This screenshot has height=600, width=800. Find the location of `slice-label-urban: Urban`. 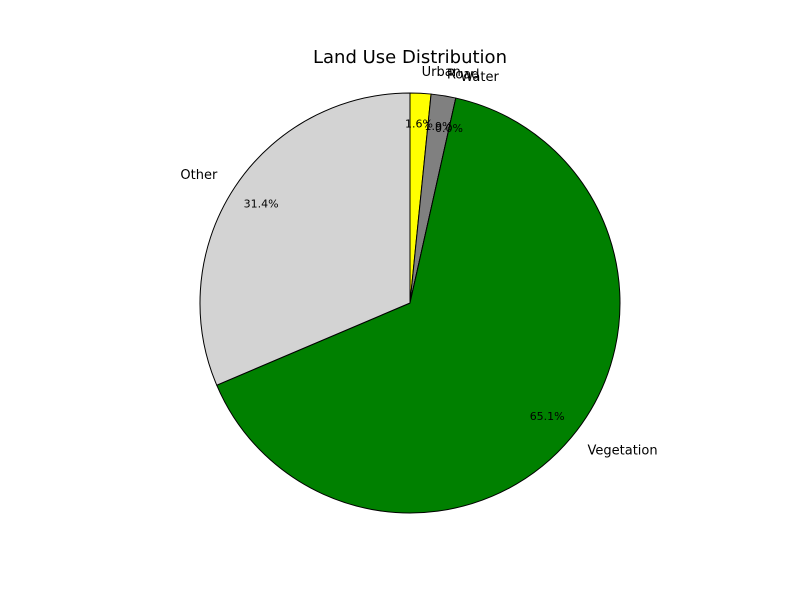

slice-label-urban: Urban is located at coordinates (441, 72).